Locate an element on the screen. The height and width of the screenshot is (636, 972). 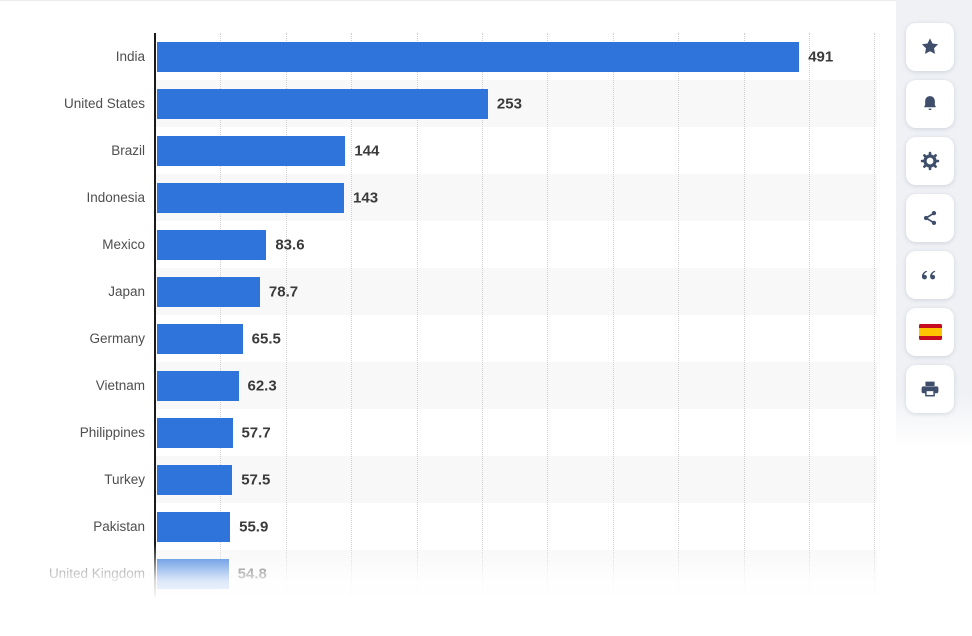
value-label: 78.7 is located at coordinates (283, 291).